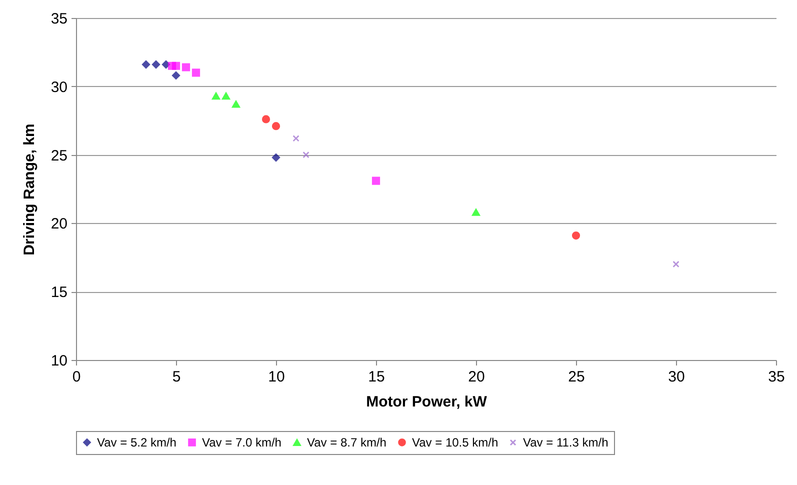  Describe the element at coordinates (776, 377) in the screenshot. I see `x-tick-label: 35` at that location.